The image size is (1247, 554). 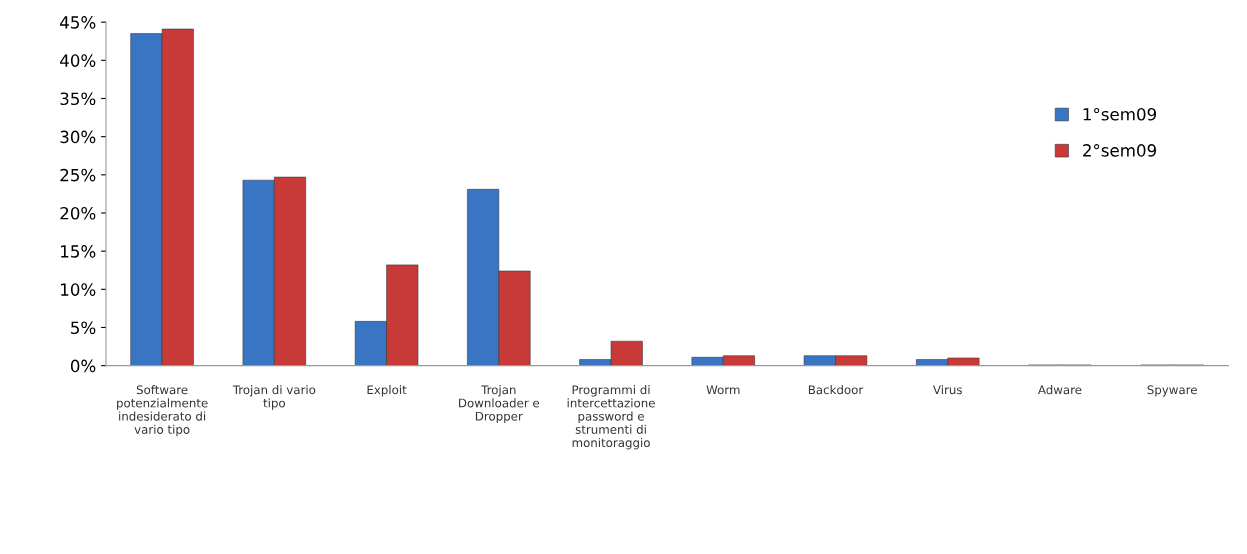 I want to click on x-tick-label: Exploit, so click(x=387, y=391).